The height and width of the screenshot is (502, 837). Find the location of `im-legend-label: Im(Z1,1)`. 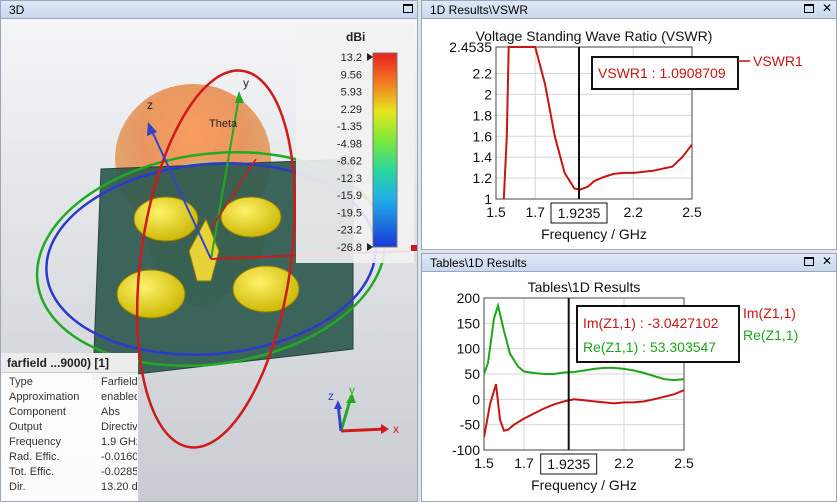

im-legend-label: Im(Z1,1) is located at coordinates (769, 313).